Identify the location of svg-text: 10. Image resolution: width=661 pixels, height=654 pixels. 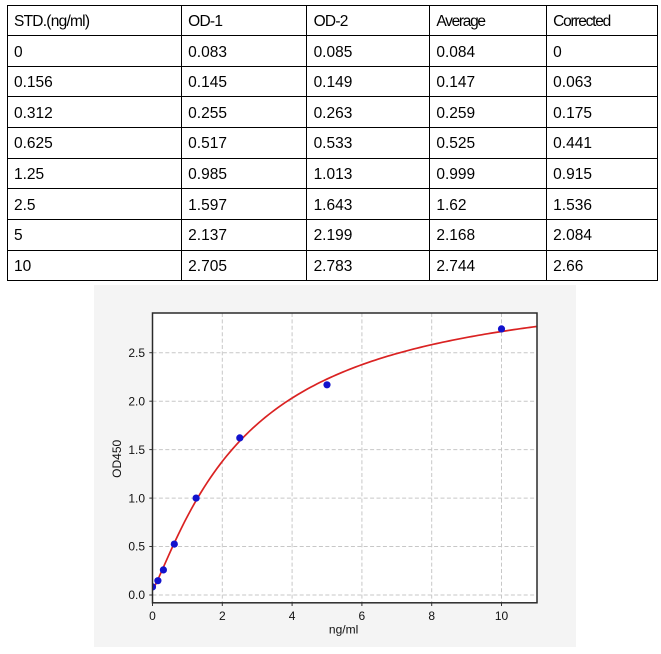
(502, 616).